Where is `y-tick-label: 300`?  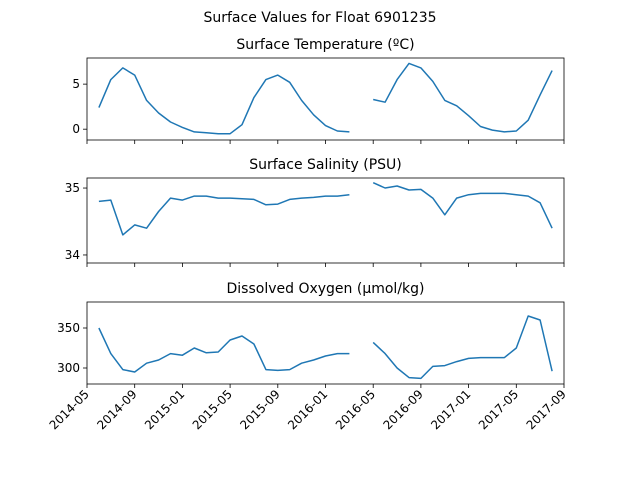
y-tick-label: 300 is located at coordinates (68, 368).